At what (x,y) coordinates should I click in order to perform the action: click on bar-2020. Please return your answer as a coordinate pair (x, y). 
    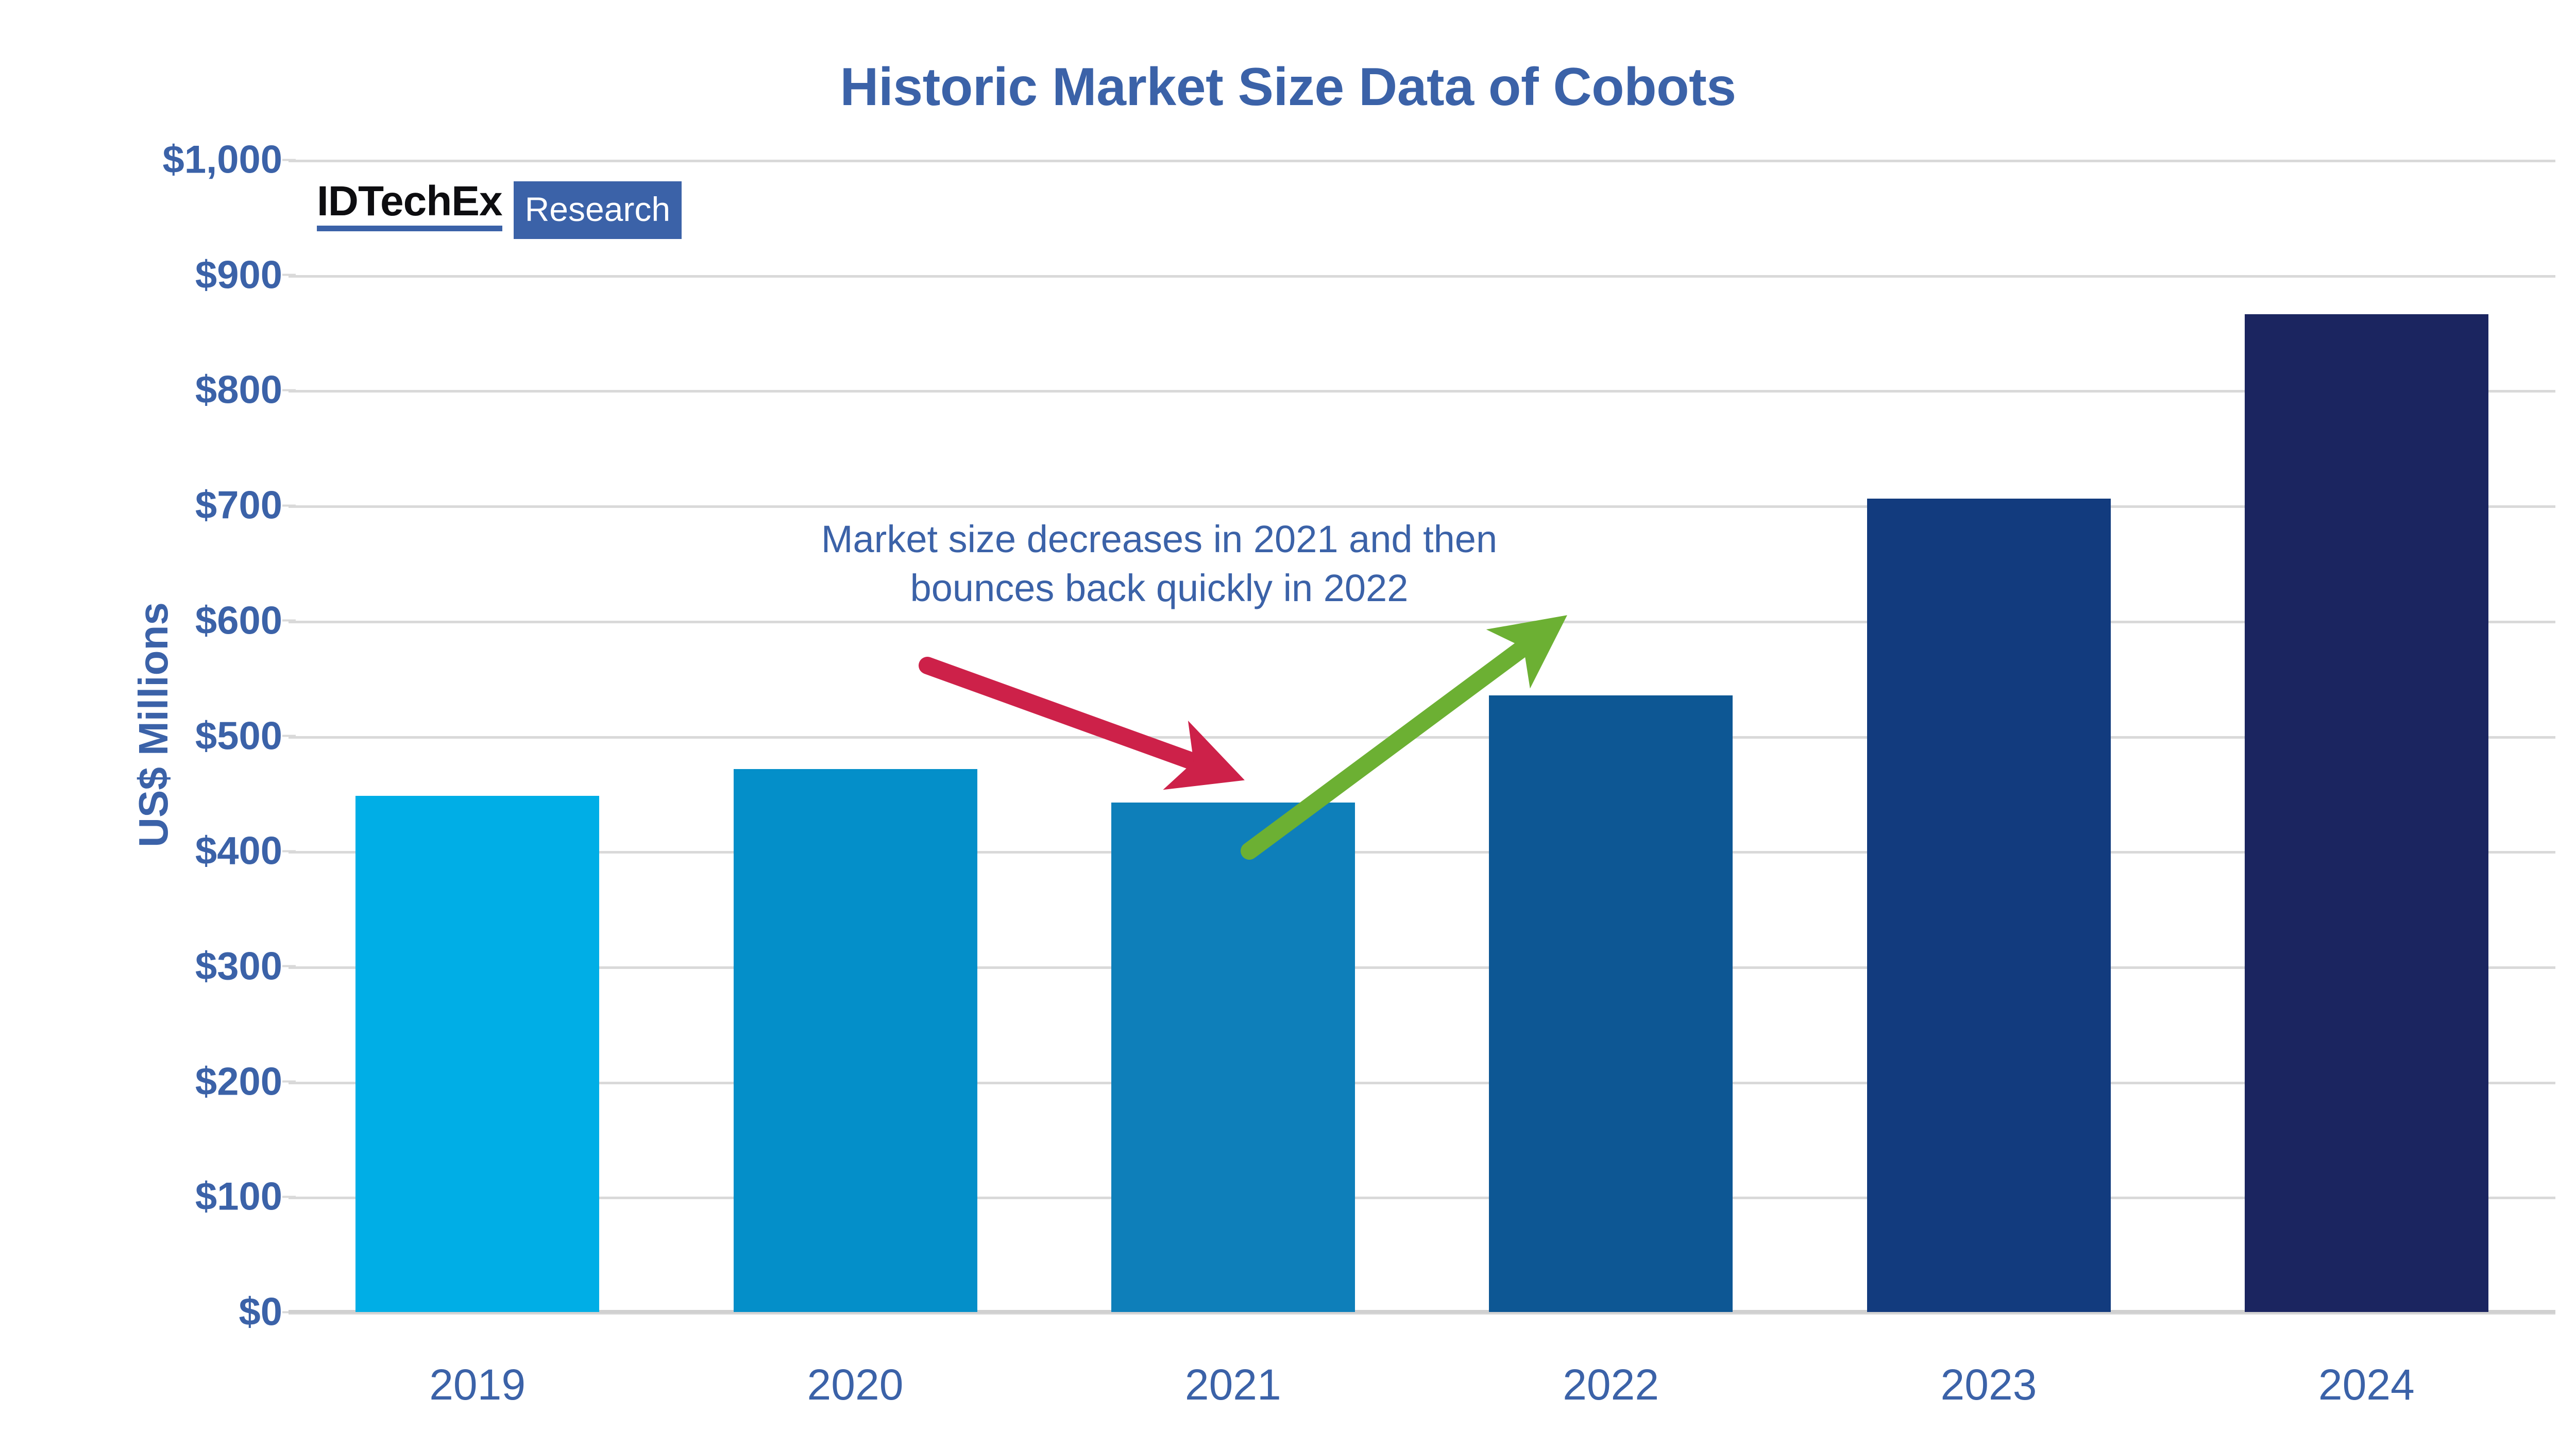
    Looking at the image, I should click on (855, 1040).